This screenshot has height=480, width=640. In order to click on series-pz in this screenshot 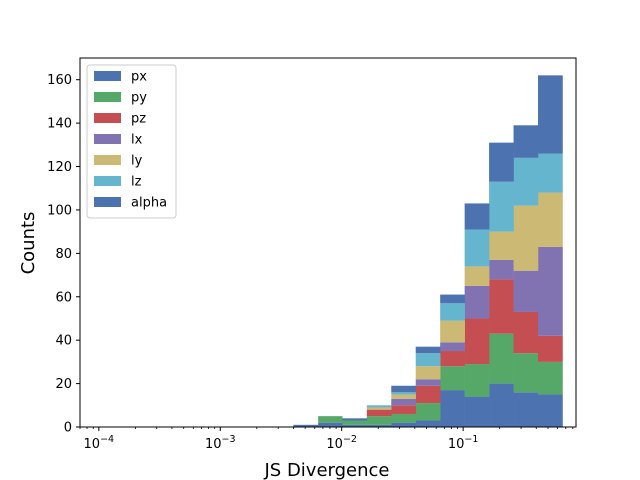, I will do `click(464, 348)`.